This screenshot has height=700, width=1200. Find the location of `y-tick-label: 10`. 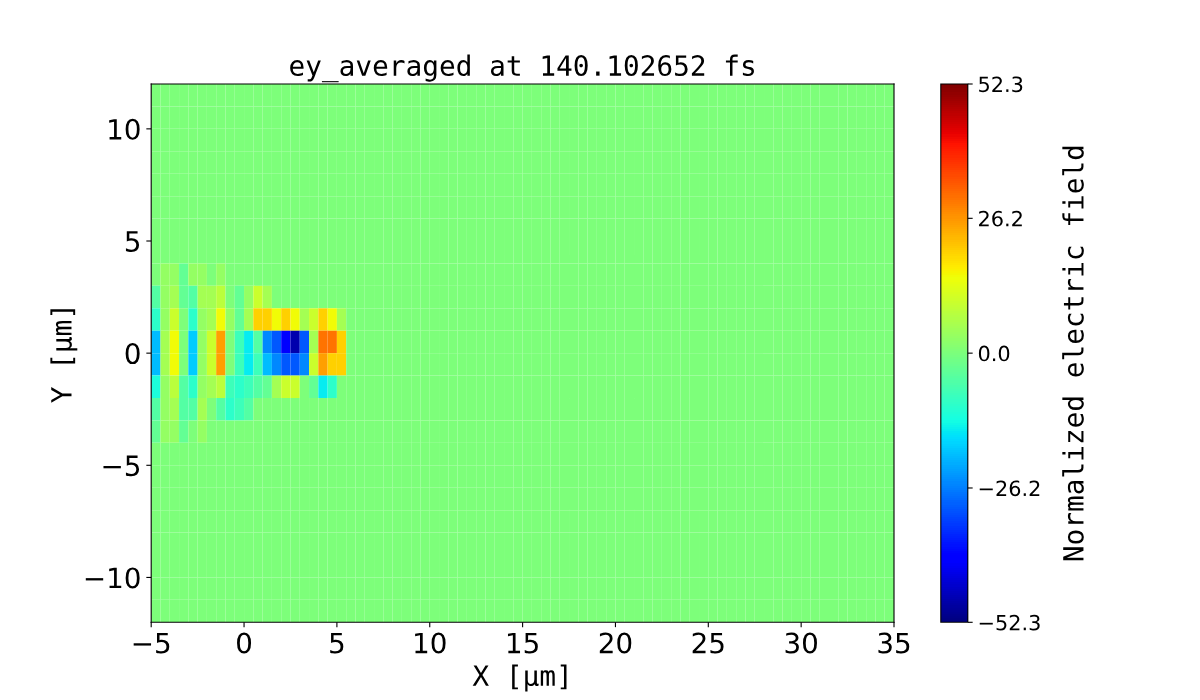

y-tick-label: 10 is located at coordinates (124, 129).